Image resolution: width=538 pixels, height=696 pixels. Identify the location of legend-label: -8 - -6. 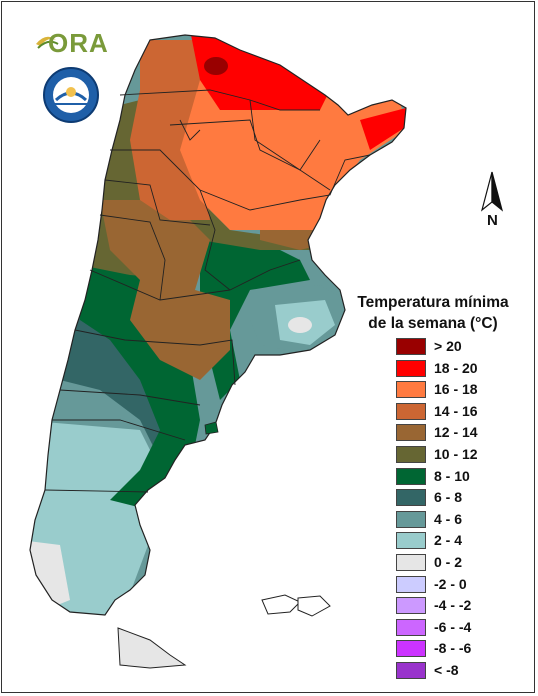
(453, 648).